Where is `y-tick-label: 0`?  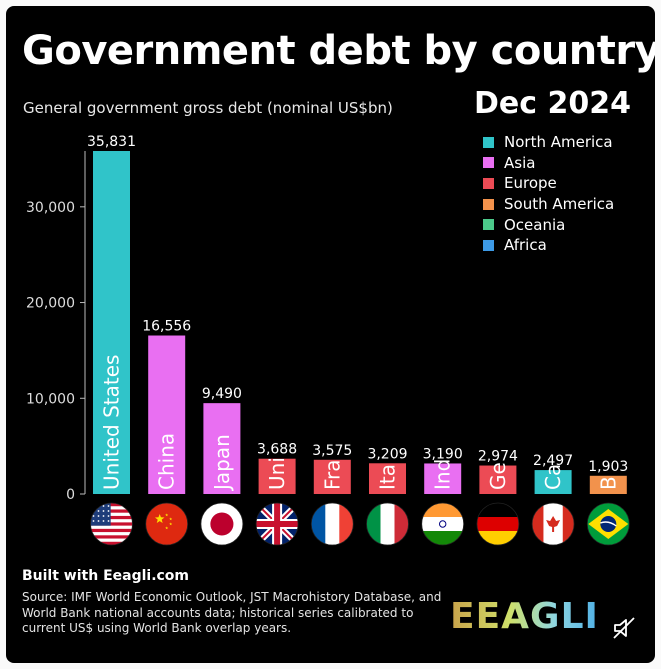 y-tick-label: 0 is located at coordinates (70, 495).